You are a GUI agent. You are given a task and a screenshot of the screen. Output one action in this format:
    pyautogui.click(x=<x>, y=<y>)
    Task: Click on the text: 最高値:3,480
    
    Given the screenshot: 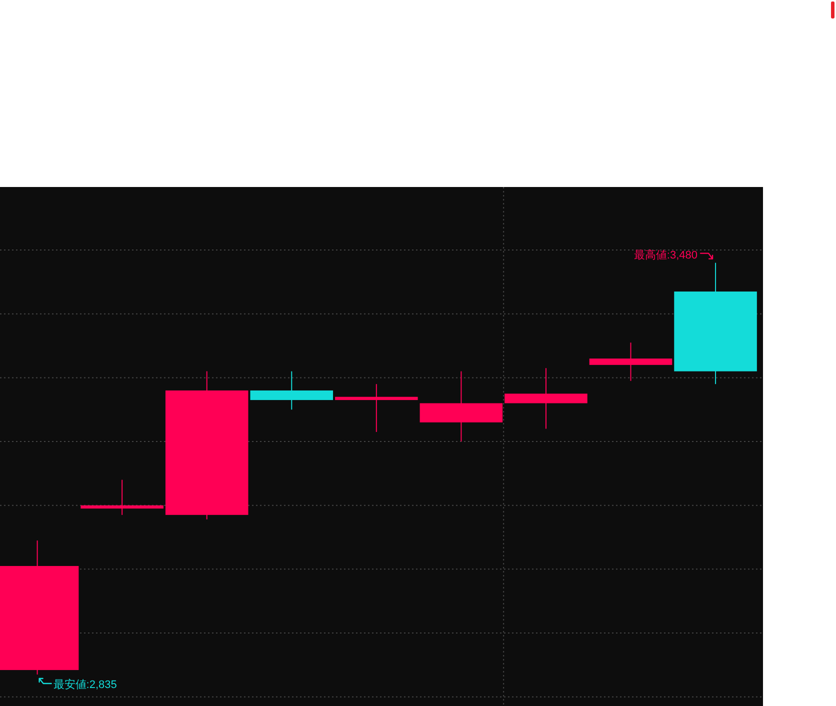 What is the action you would take?
    pyautogui.click(x=666, y=255)
    